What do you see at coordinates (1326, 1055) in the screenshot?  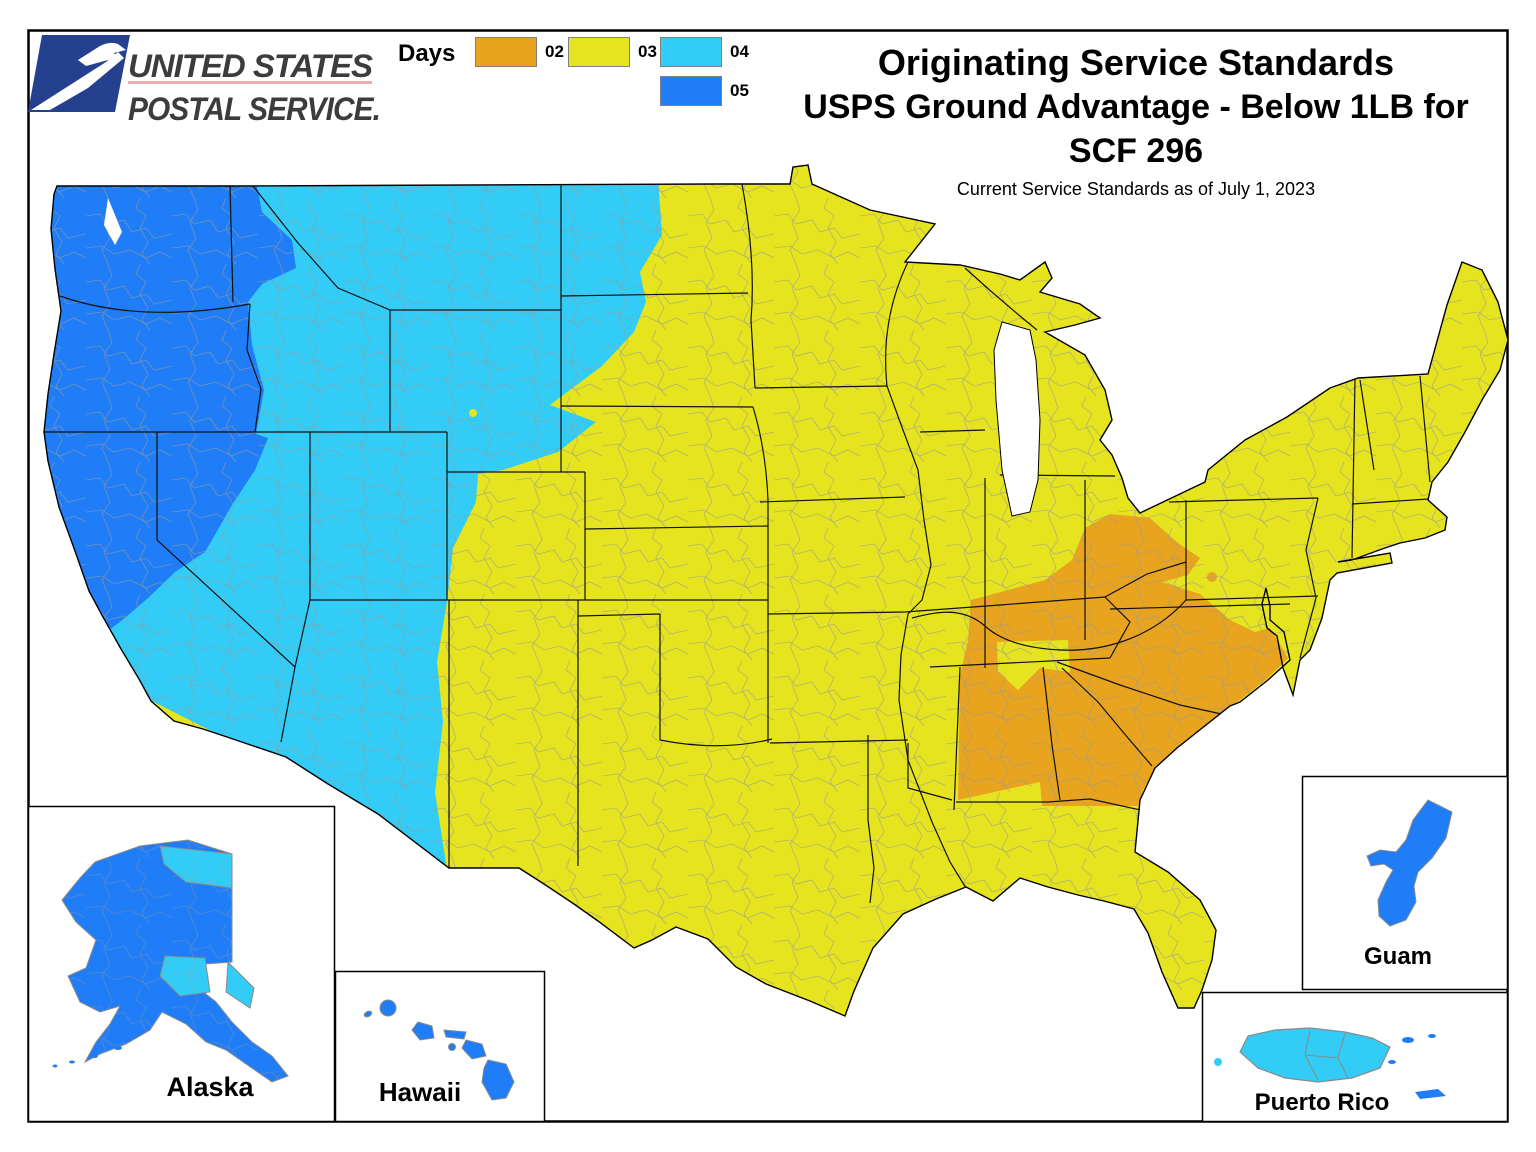 I see `puerto-rico-zip-lines` at bounding box center [1326, 1055].